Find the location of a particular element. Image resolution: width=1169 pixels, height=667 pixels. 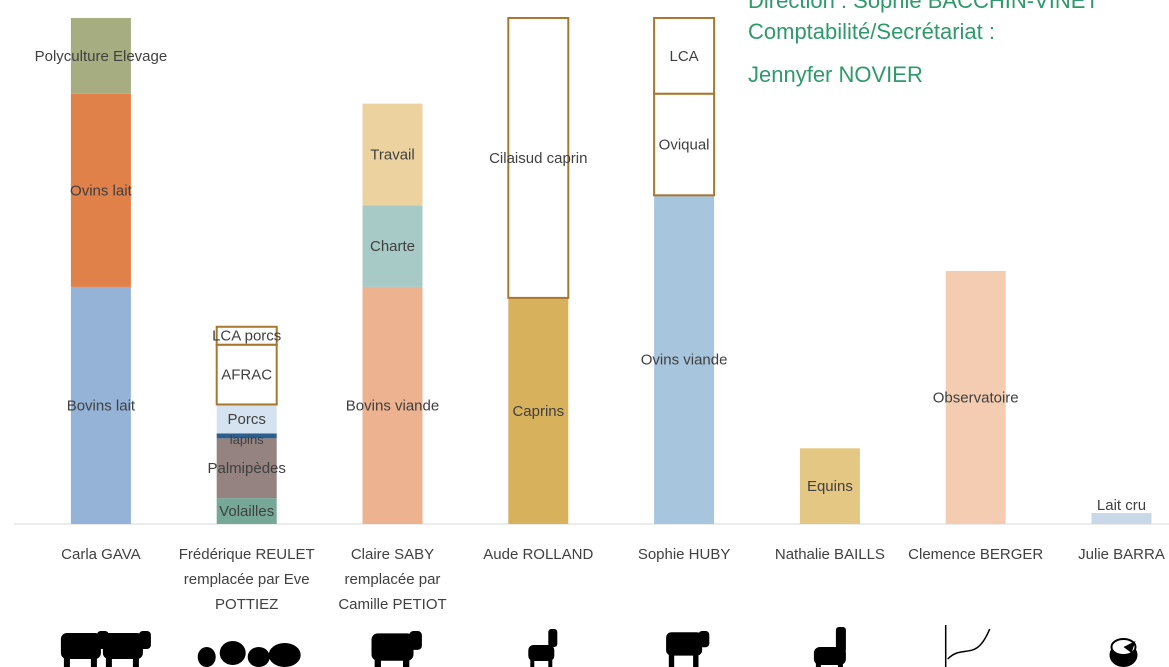

segment-label: Ovins viande is located at coordinates (684, 360).